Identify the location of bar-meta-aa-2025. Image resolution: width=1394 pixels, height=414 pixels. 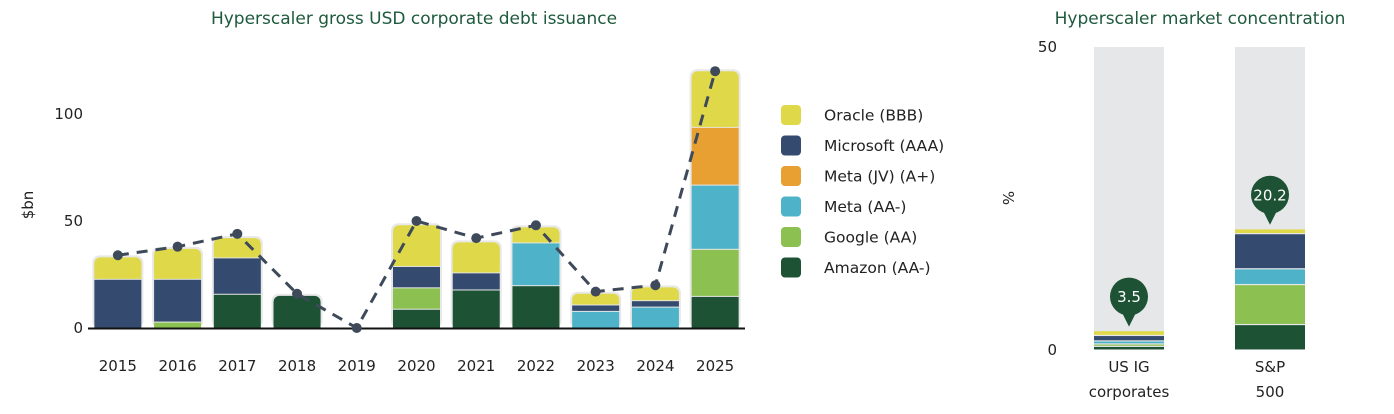
(715, 217).